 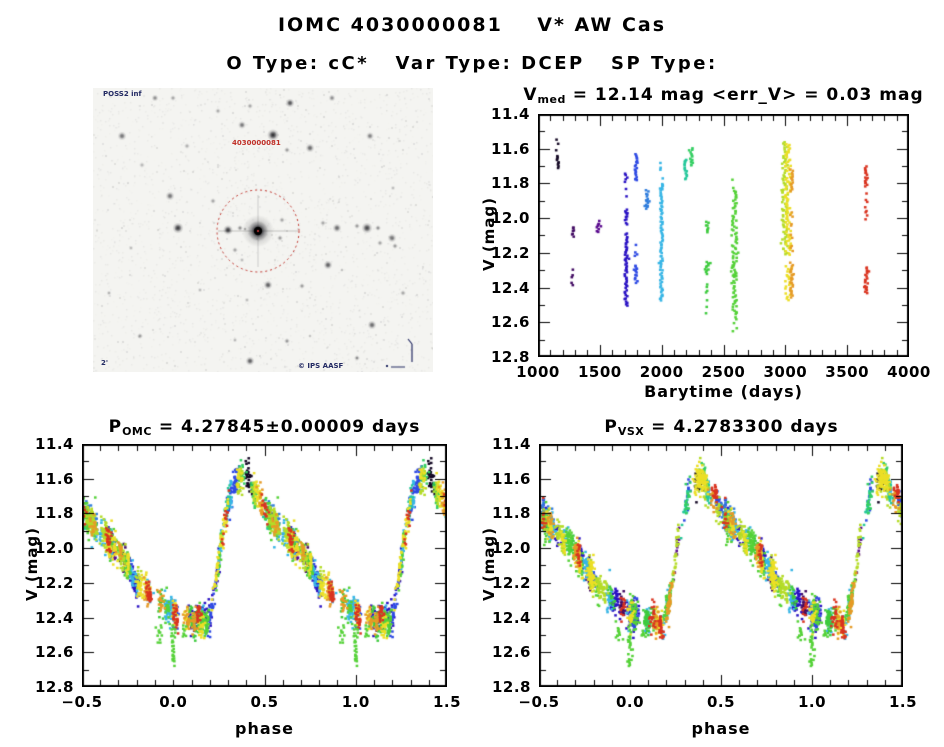 I want to click on finder-chart: POSS2 inf 4030000081 © IPS AASF 2', so click(x=263, y=230).